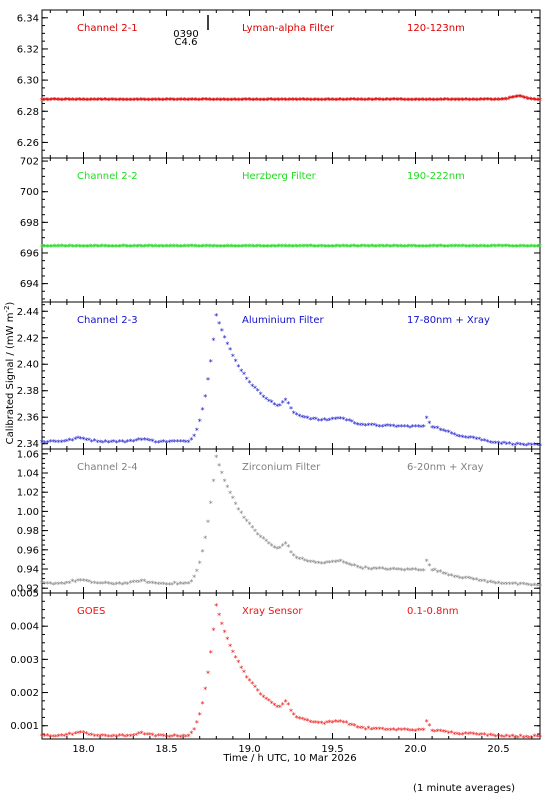  I want to click on y-tick-label: 6.30, so click(28, 81).